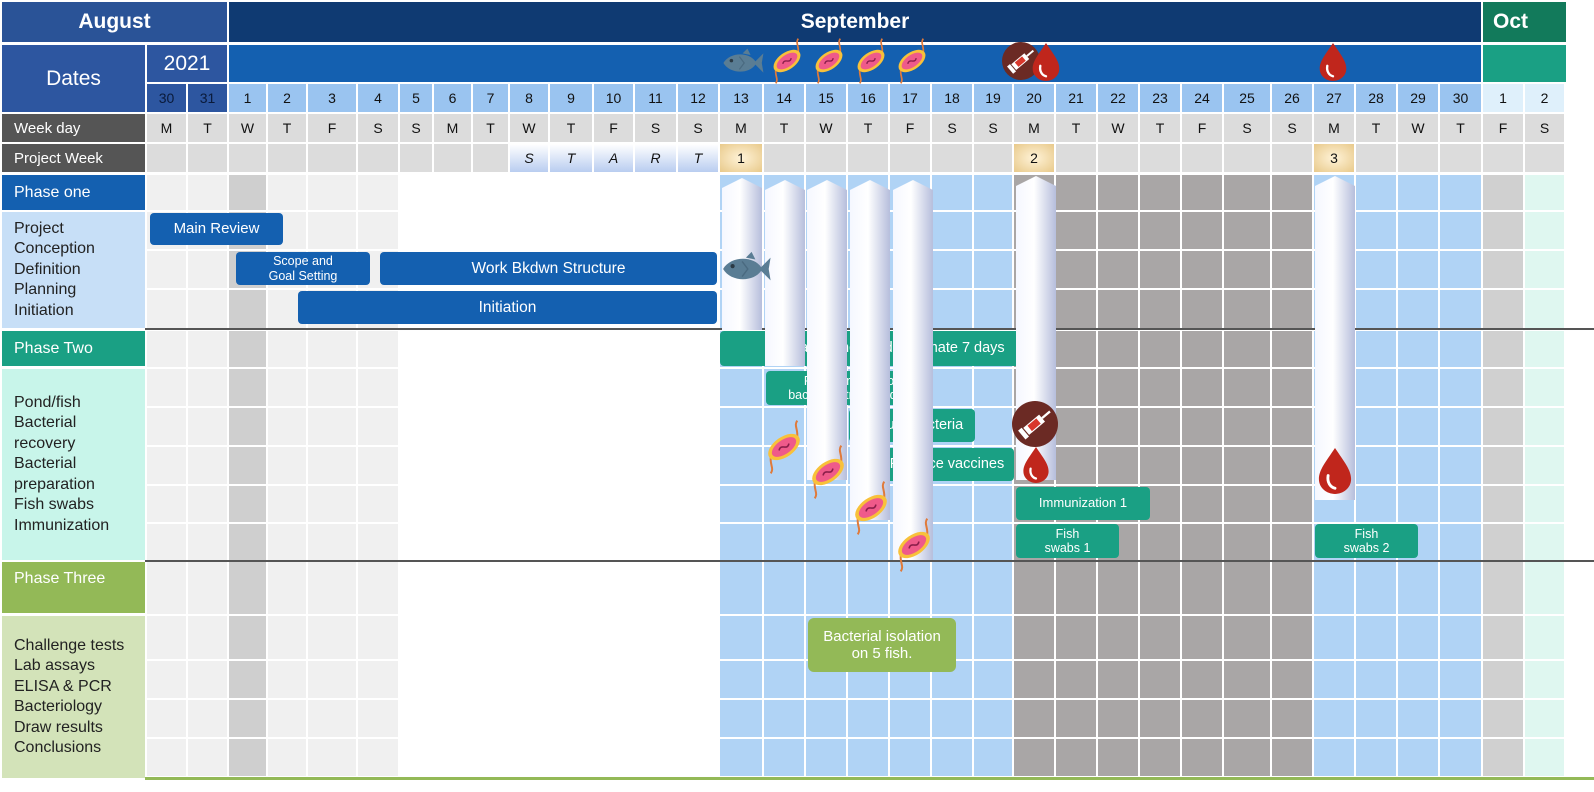 The height and width of the screenshot is (792, 1594). Describe the element at coordinates (1046, 62) in the screenshot. I see `blood-drop-icon` at that location.